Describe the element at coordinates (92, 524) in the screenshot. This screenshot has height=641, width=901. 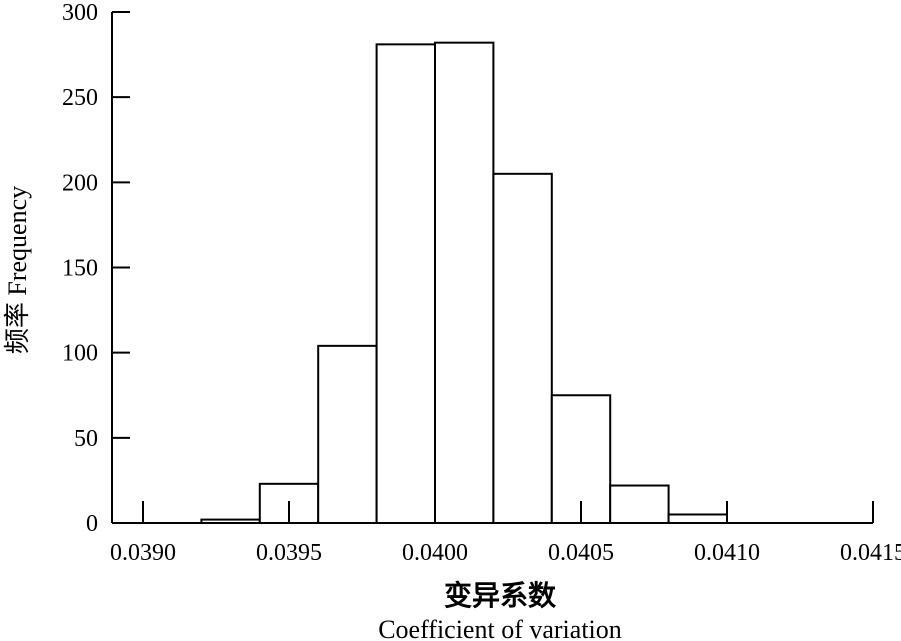
I see `y-tick-label: 0` at that location.